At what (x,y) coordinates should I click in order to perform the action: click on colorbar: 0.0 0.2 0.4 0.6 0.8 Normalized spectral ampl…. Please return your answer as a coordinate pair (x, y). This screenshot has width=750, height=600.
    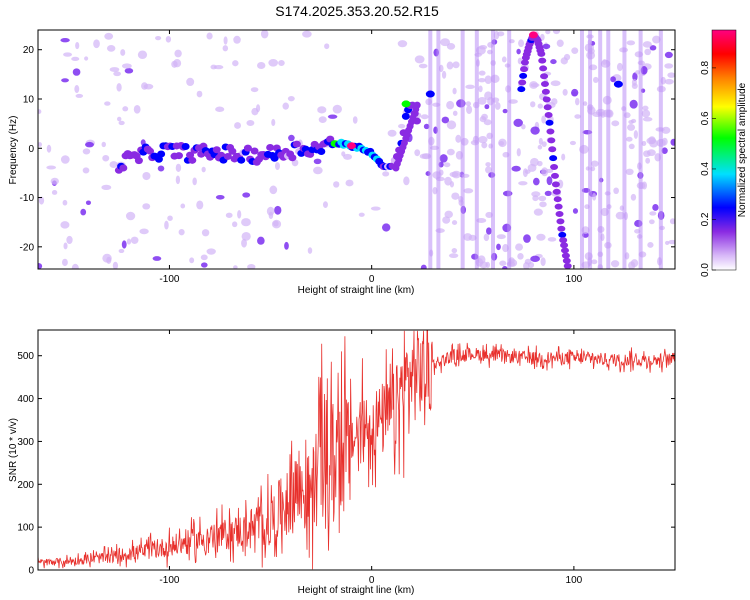
    Looking at the image, I should click on (724, 153).